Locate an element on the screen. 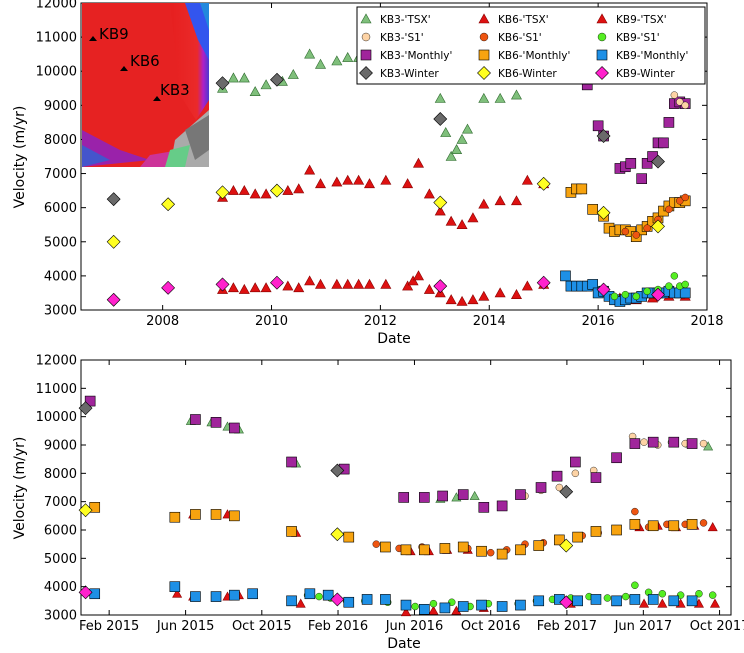 The width and height of the screenshot is (744, 653). top-y-tick-label: 11000 is located at coordinates (56, 38).